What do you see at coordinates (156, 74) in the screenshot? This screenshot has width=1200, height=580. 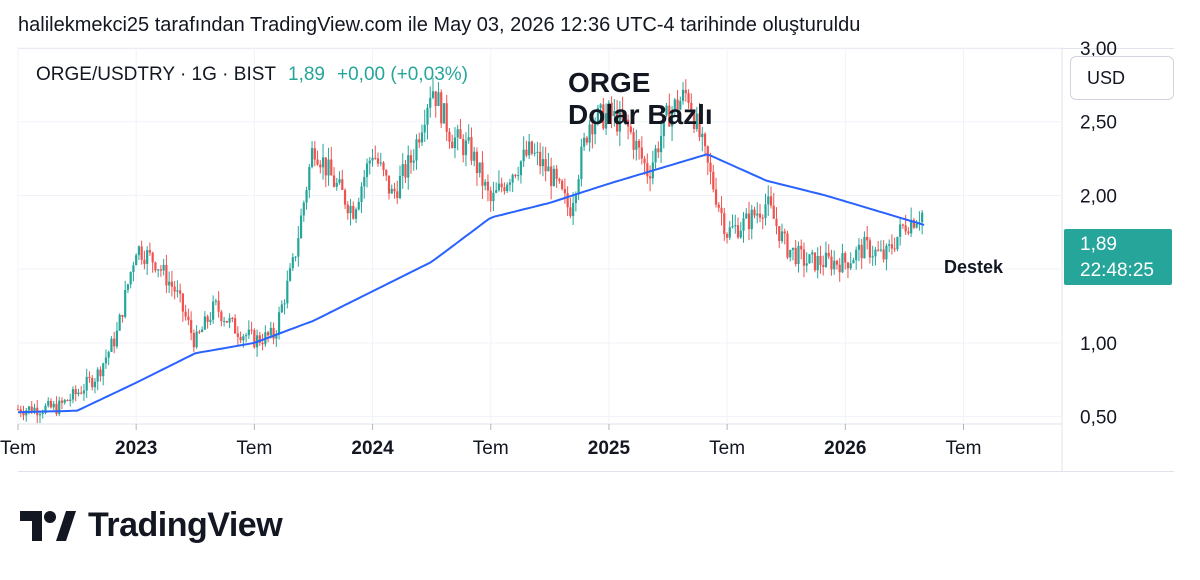 I see `symbol-info: ORGE/USDTRY · 1G · BIST` at bounding box center [156, 74].